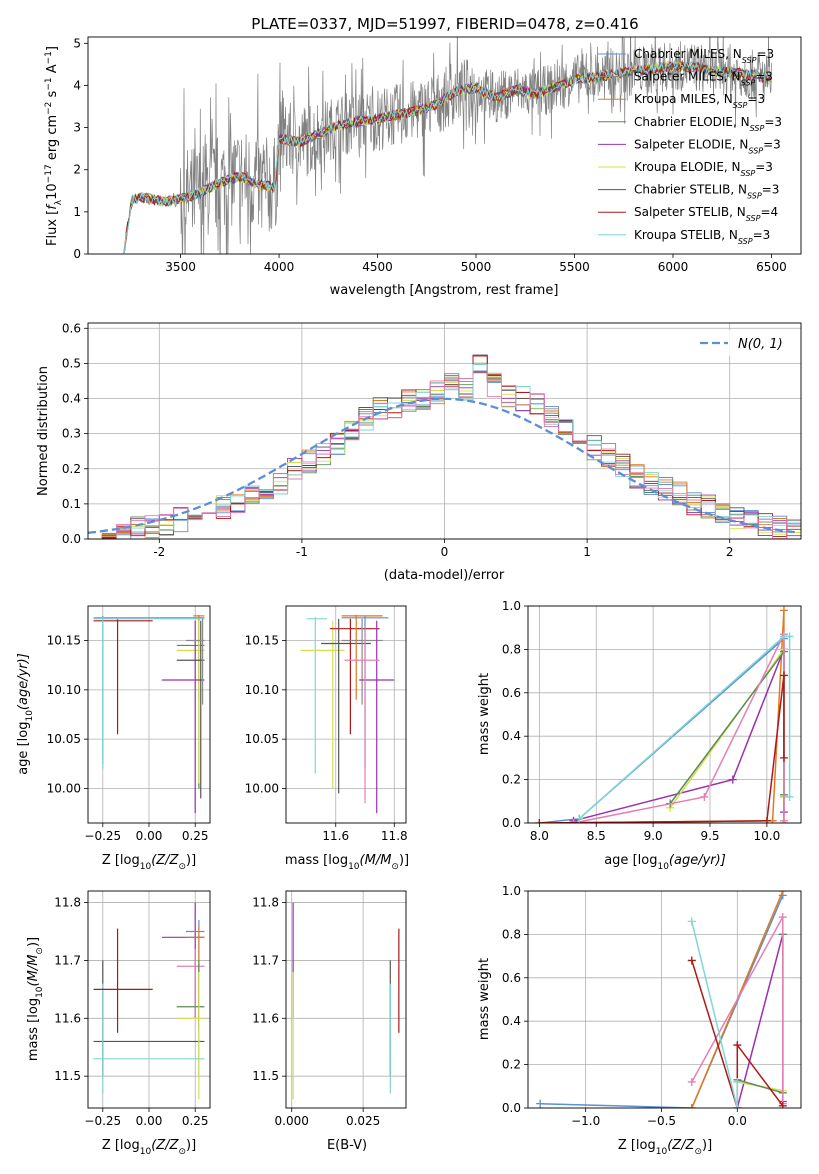 The height and width of the screenshot is (1174, 819). Describe the element at coordinates (363, 1121) in the screenshot. I see `x-tick-label: 0.025` at that location.